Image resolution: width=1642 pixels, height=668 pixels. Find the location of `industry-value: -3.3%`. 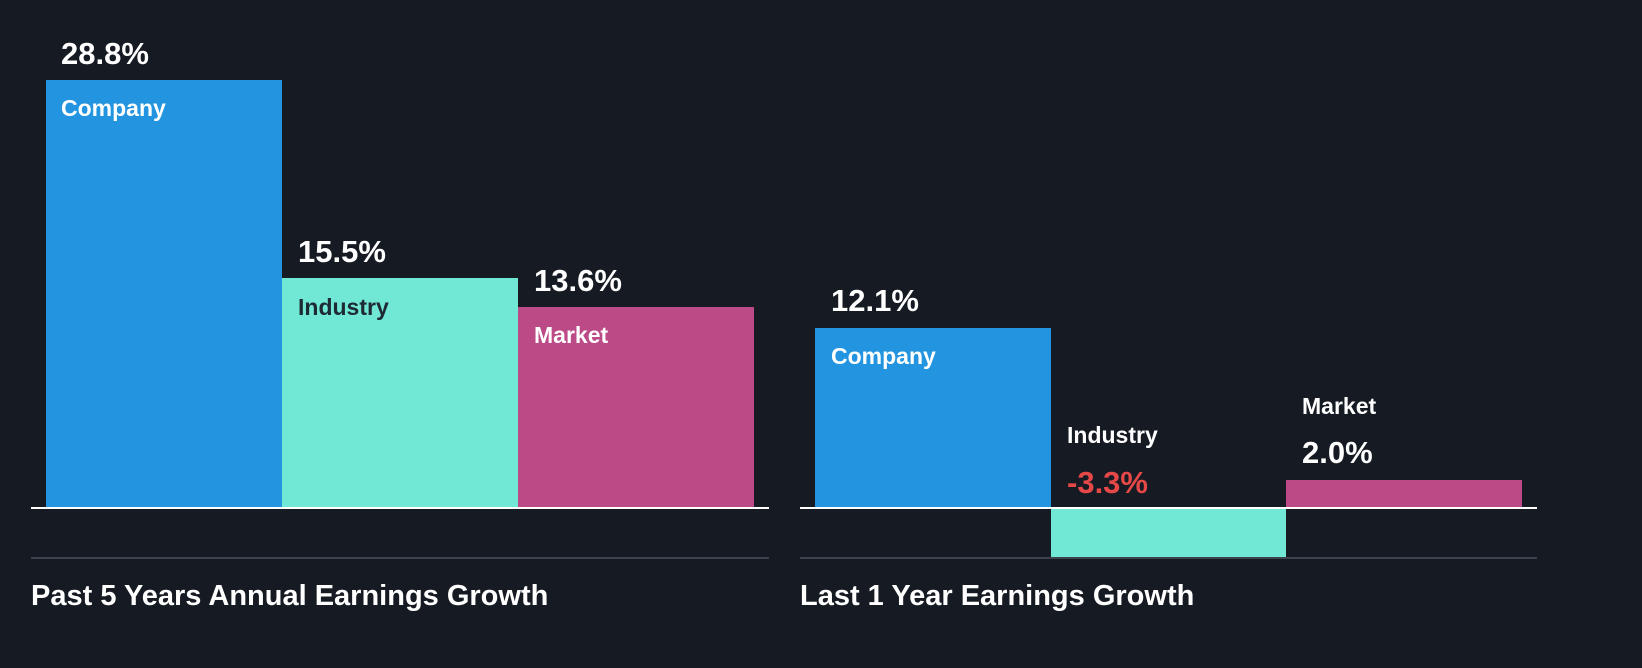

industry-value: -3.3% is located at coordinates (1107, 482).